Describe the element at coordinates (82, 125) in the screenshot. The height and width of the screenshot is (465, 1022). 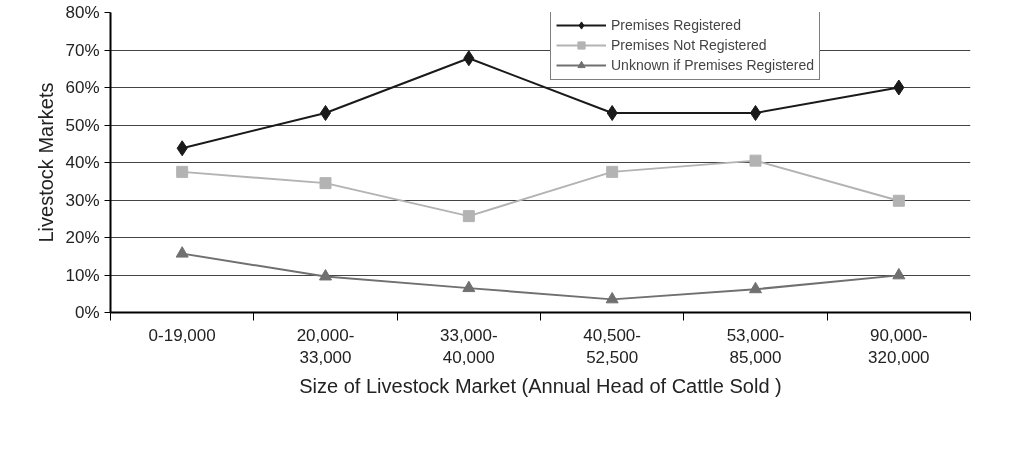
I see `y-tick-label: 50%` at that location.